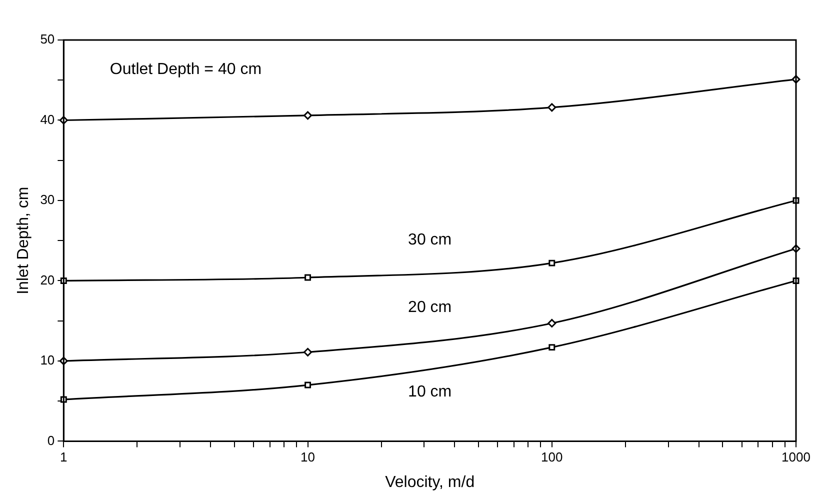 The height and width of the screenshot is (501, 826). What do you see at coordinates (23, 240) in the screenshot?
I see `y-axis-title: Inlet Depth, cm` at bounding box center [23, 240].